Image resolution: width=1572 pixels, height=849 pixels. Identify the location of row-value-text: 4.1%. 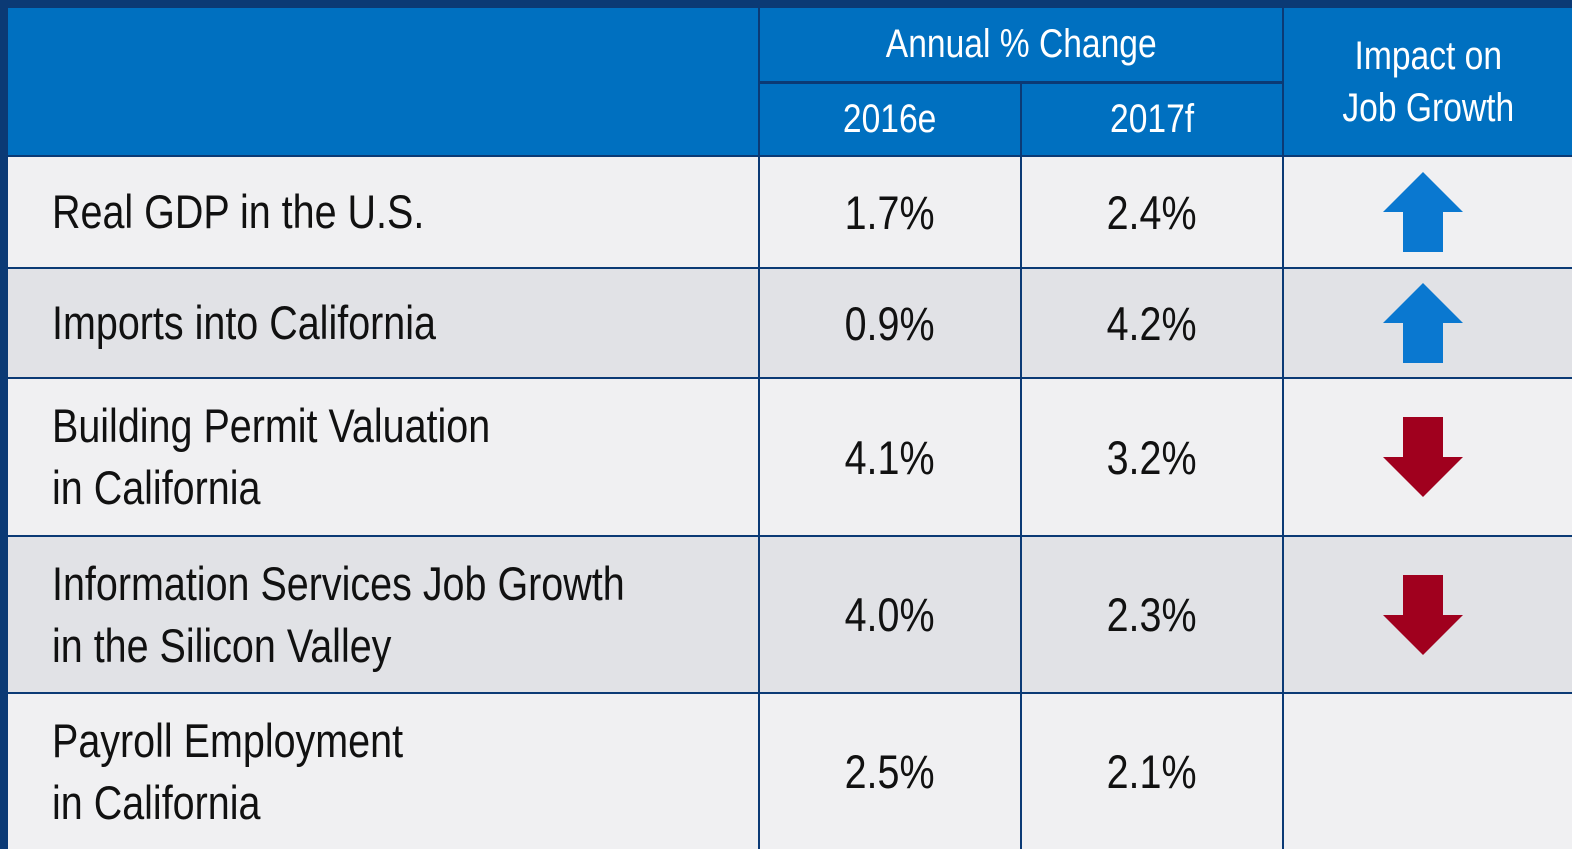
(889, 457).